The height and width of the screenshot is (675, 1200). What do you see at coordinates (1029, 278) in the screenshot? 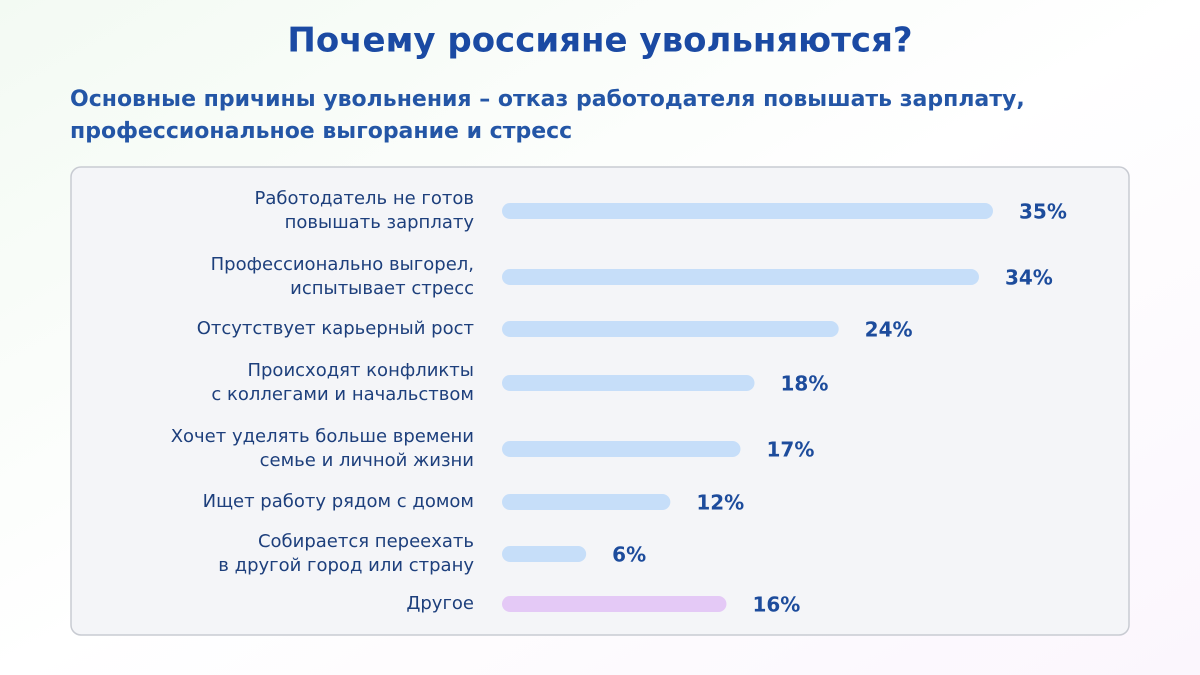
I see `value-label: 34%` at bounding box center [1029, 278].